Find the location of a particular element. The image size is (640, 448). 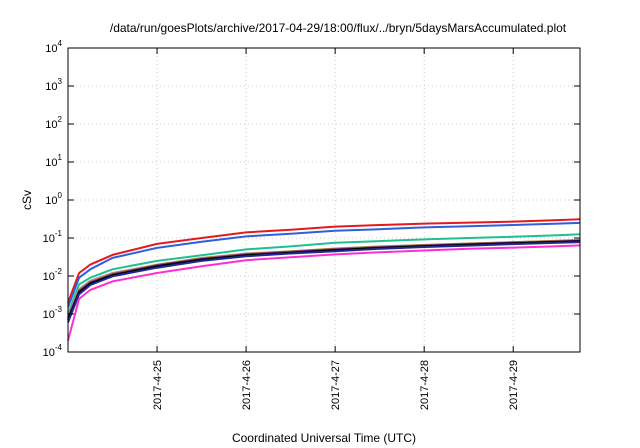

y-axis-label: cSv is located at coordinates (27, 200).